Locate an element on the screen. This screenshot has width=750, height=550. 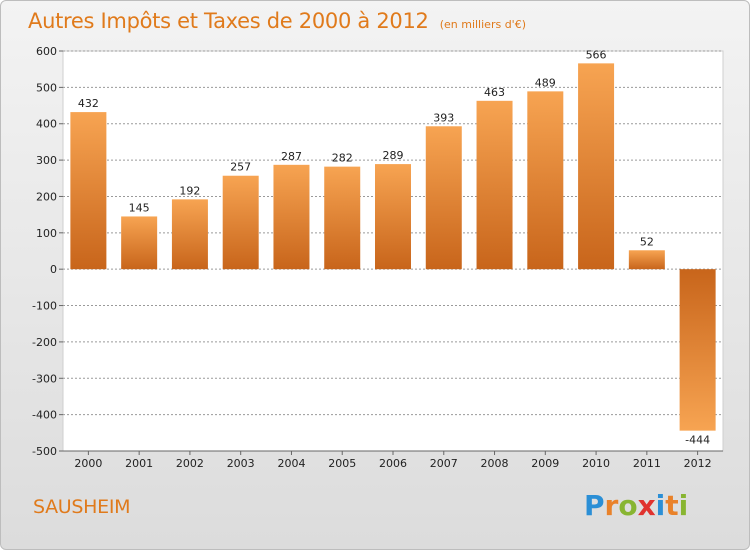
y-tick-label: 200 is located at coordinates (46, 196).